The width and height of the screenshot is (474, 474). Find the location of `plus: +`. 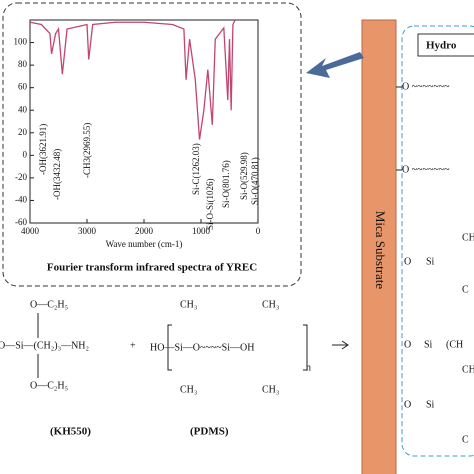

plus: + is located at coordinates (133, 345).